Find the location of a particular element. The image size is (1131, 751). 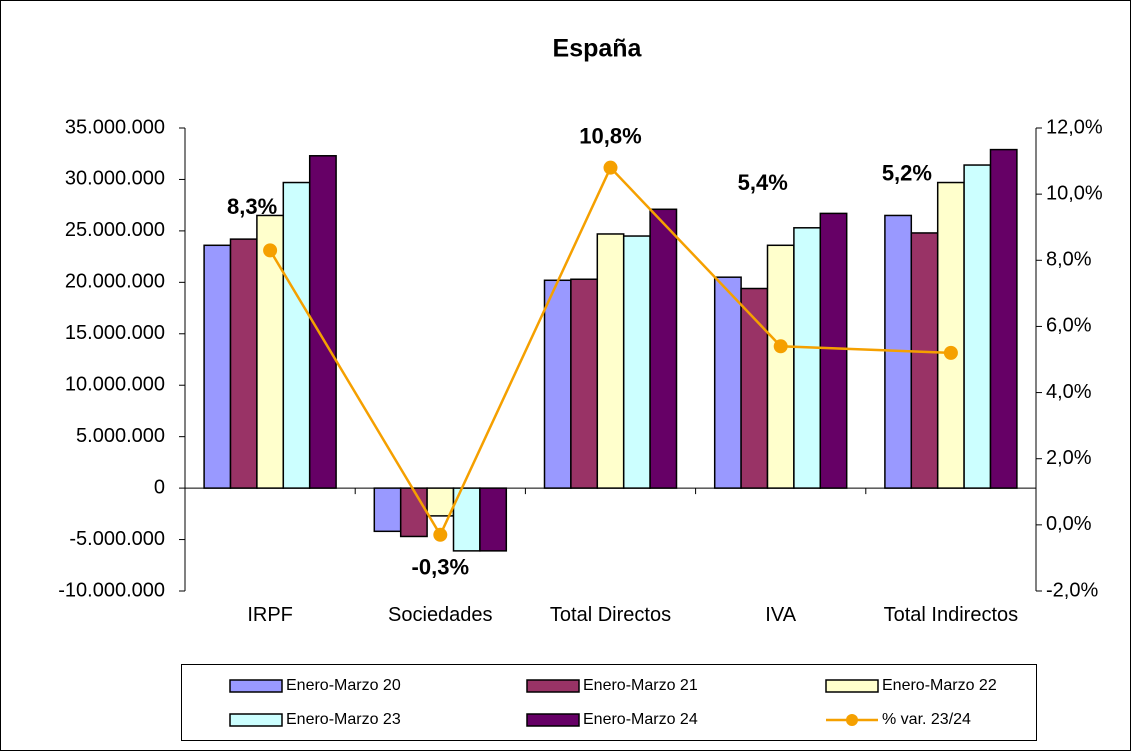

data-label: 10,8% is located at coordinates (610, 135).